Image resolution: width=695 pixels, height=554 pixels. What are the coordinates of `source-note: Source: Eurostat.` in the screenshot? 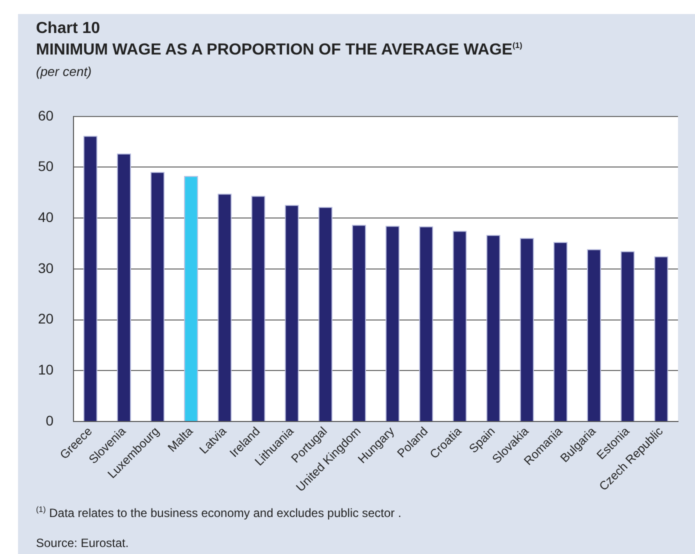 It's located at (82, 543).